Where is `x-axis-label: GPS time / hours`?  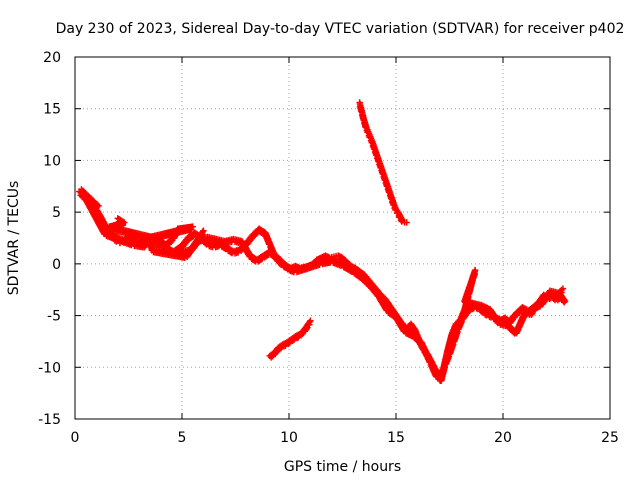
x-axis-label: GPS time / hours is located at coordinates (342, 467).